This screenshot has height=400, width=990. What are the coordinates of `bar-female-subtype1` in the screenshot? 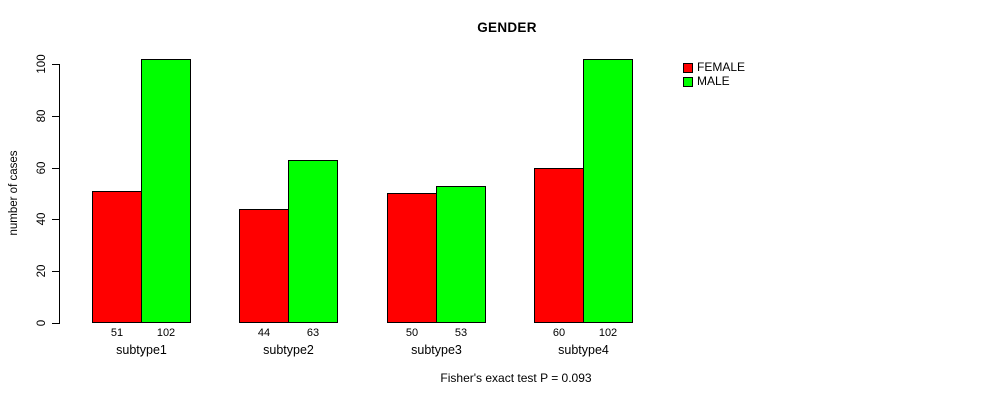 It's located at (117, 257).